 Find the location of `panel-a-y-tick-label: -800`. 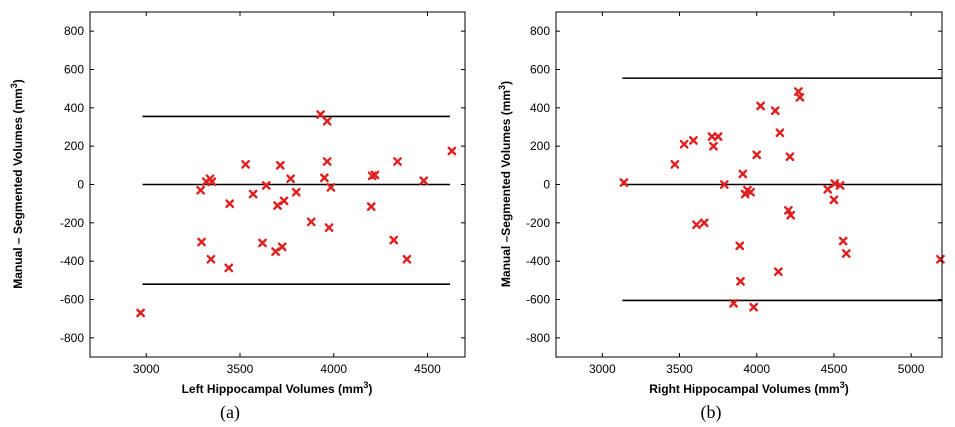

panel-a-y-tick-label: -800 is located at coordinates (72, 338).